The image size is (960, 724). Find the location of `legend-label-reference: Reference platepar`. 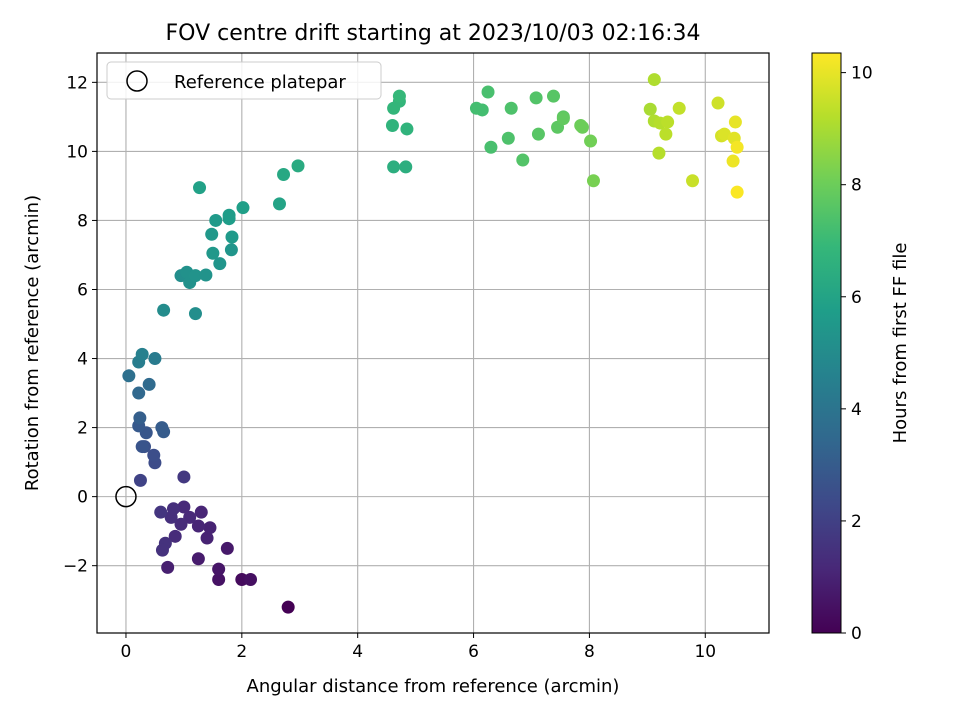

legend-label-reference: Reference platepar is located at coordinates (260, 82).